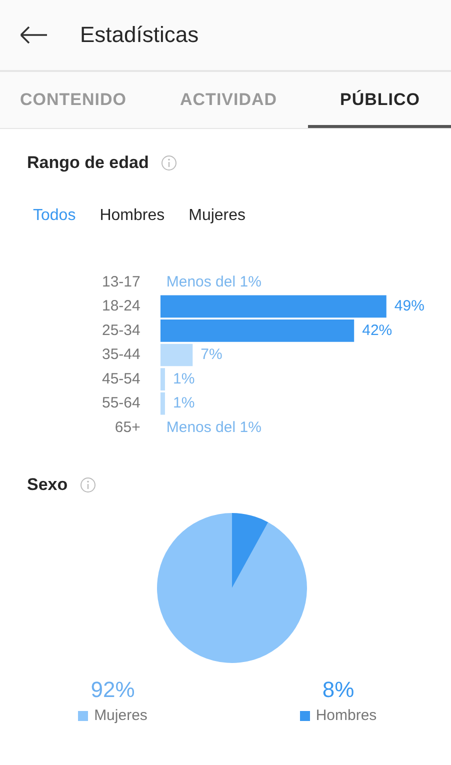 This screenshot has height=765, width=451. I want to click on data-label: 92%, so click(113, 690).